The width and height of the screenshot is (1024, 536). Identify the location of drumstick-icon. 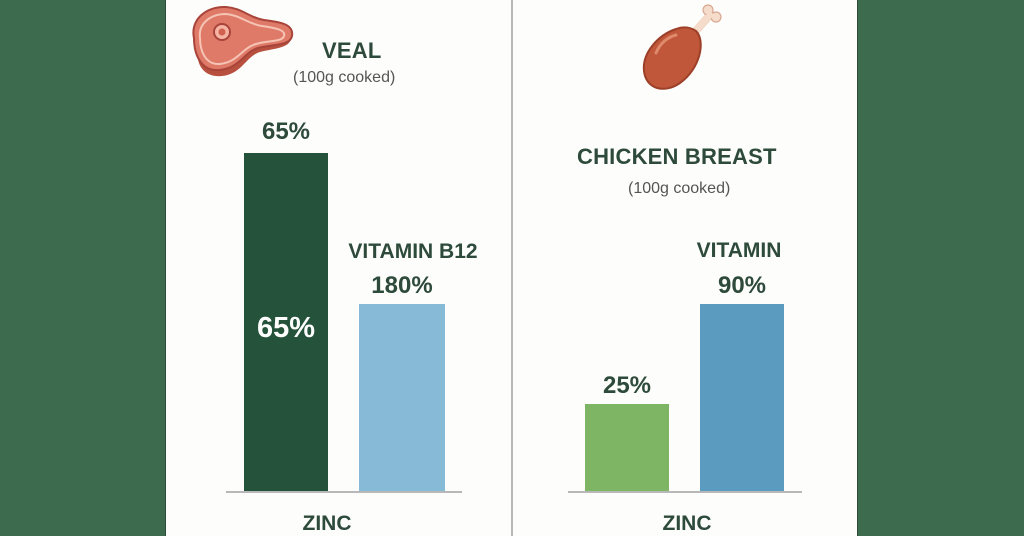
(682, 47).